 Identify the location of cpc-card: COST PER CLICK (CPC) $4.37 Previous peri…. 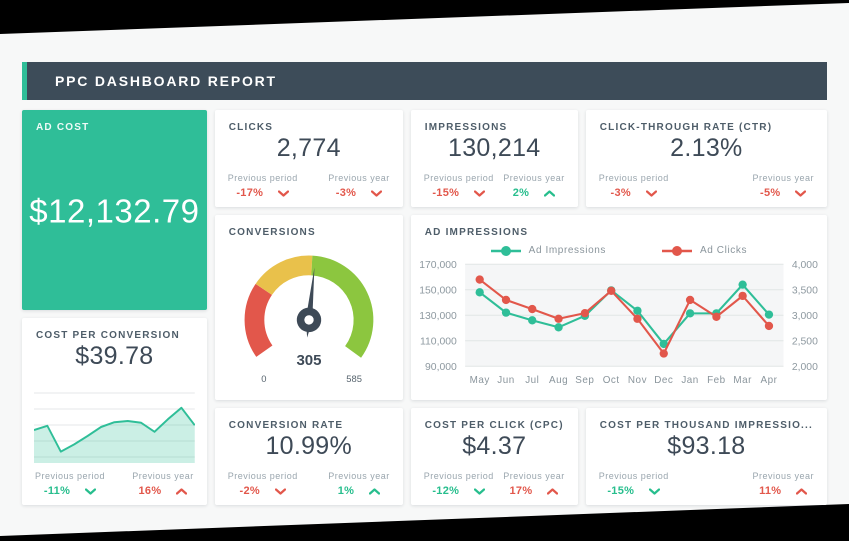
(494, 456).